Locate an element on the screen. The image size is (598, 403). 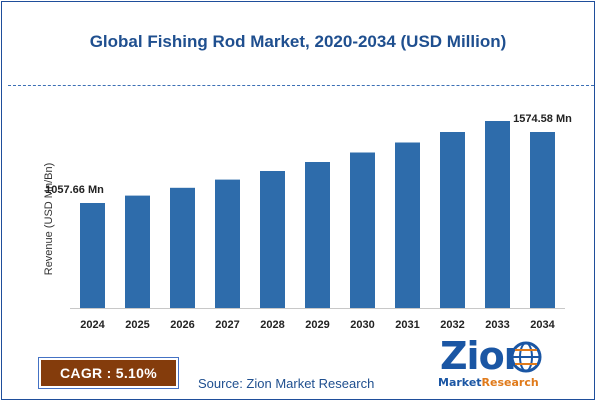
x-tick-label-2034: 2034 is located at coordinates (542, 325).